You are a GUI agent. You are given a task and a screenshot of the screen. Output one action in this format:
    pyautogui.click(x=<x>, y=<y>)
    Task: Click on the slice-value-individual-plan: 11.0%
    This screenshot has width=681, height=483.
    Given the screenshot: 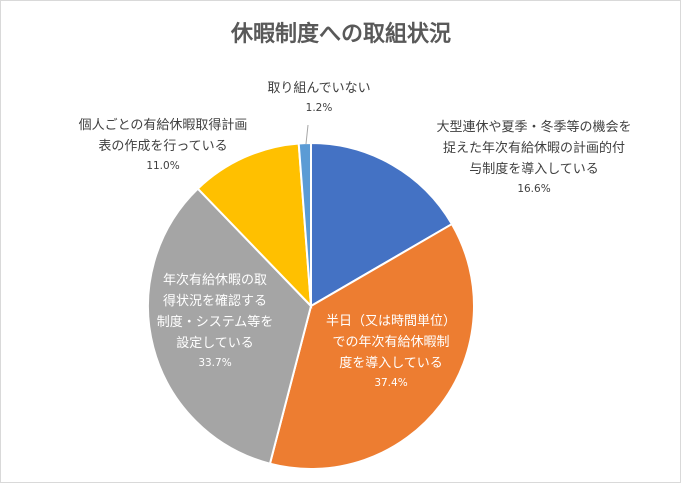 What is the action you would take?
    pyautogui.click(x=162, y=166)
    